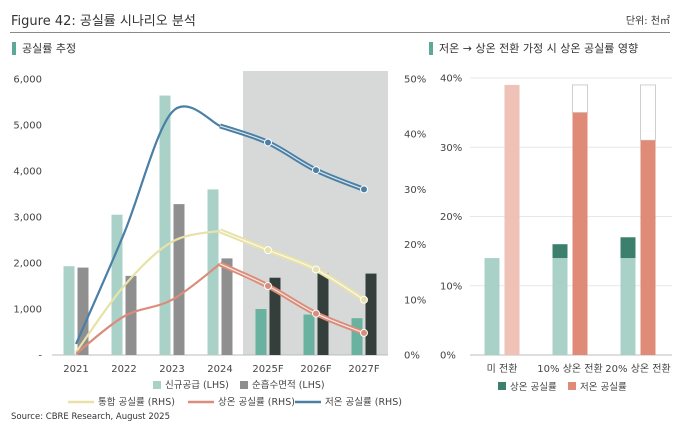 This screenshot has width=680, height=430. I want to click on figure-title: Figure 42: 공실률 시나리오 분석, so click(103, 21).